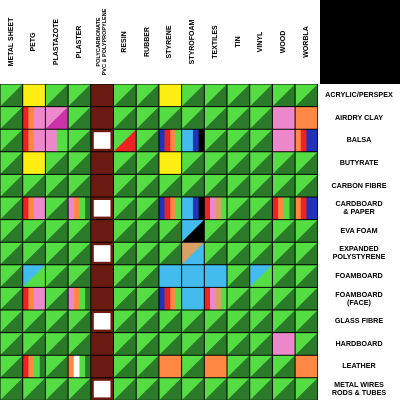 The image size is (400, 400). Describe the element at coordinates (307, 42) in the screenshot. I see `column-header-worbla: WORBLA` at that location.